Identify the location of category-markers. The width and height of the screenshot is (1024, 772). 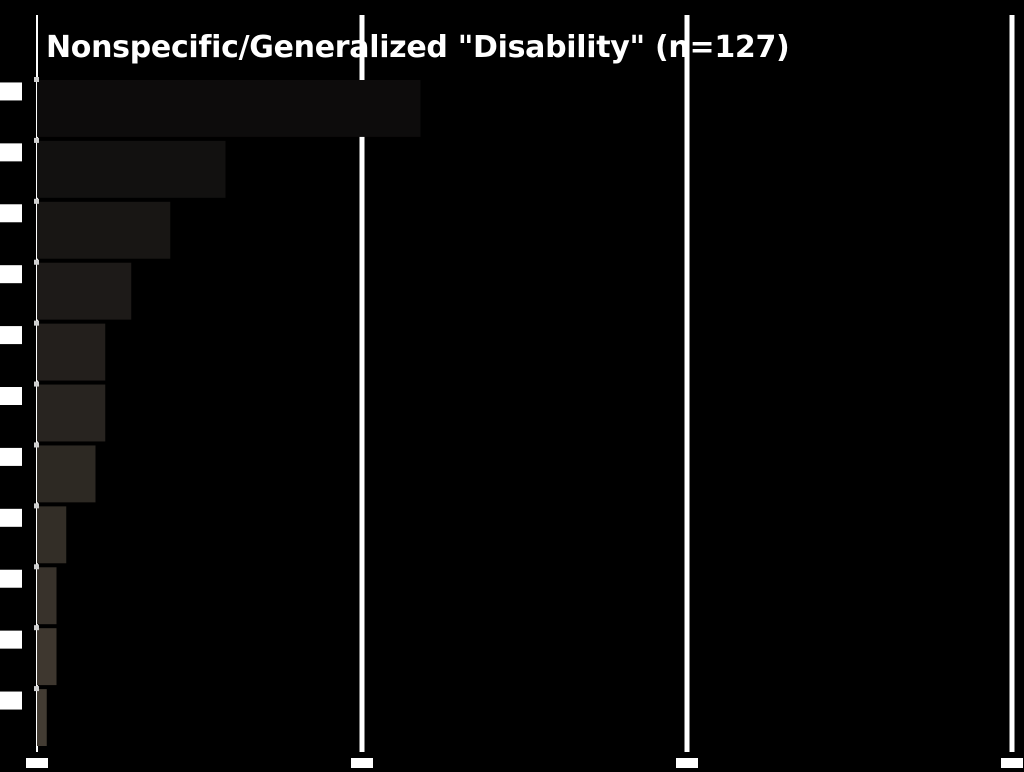
(19, 393).